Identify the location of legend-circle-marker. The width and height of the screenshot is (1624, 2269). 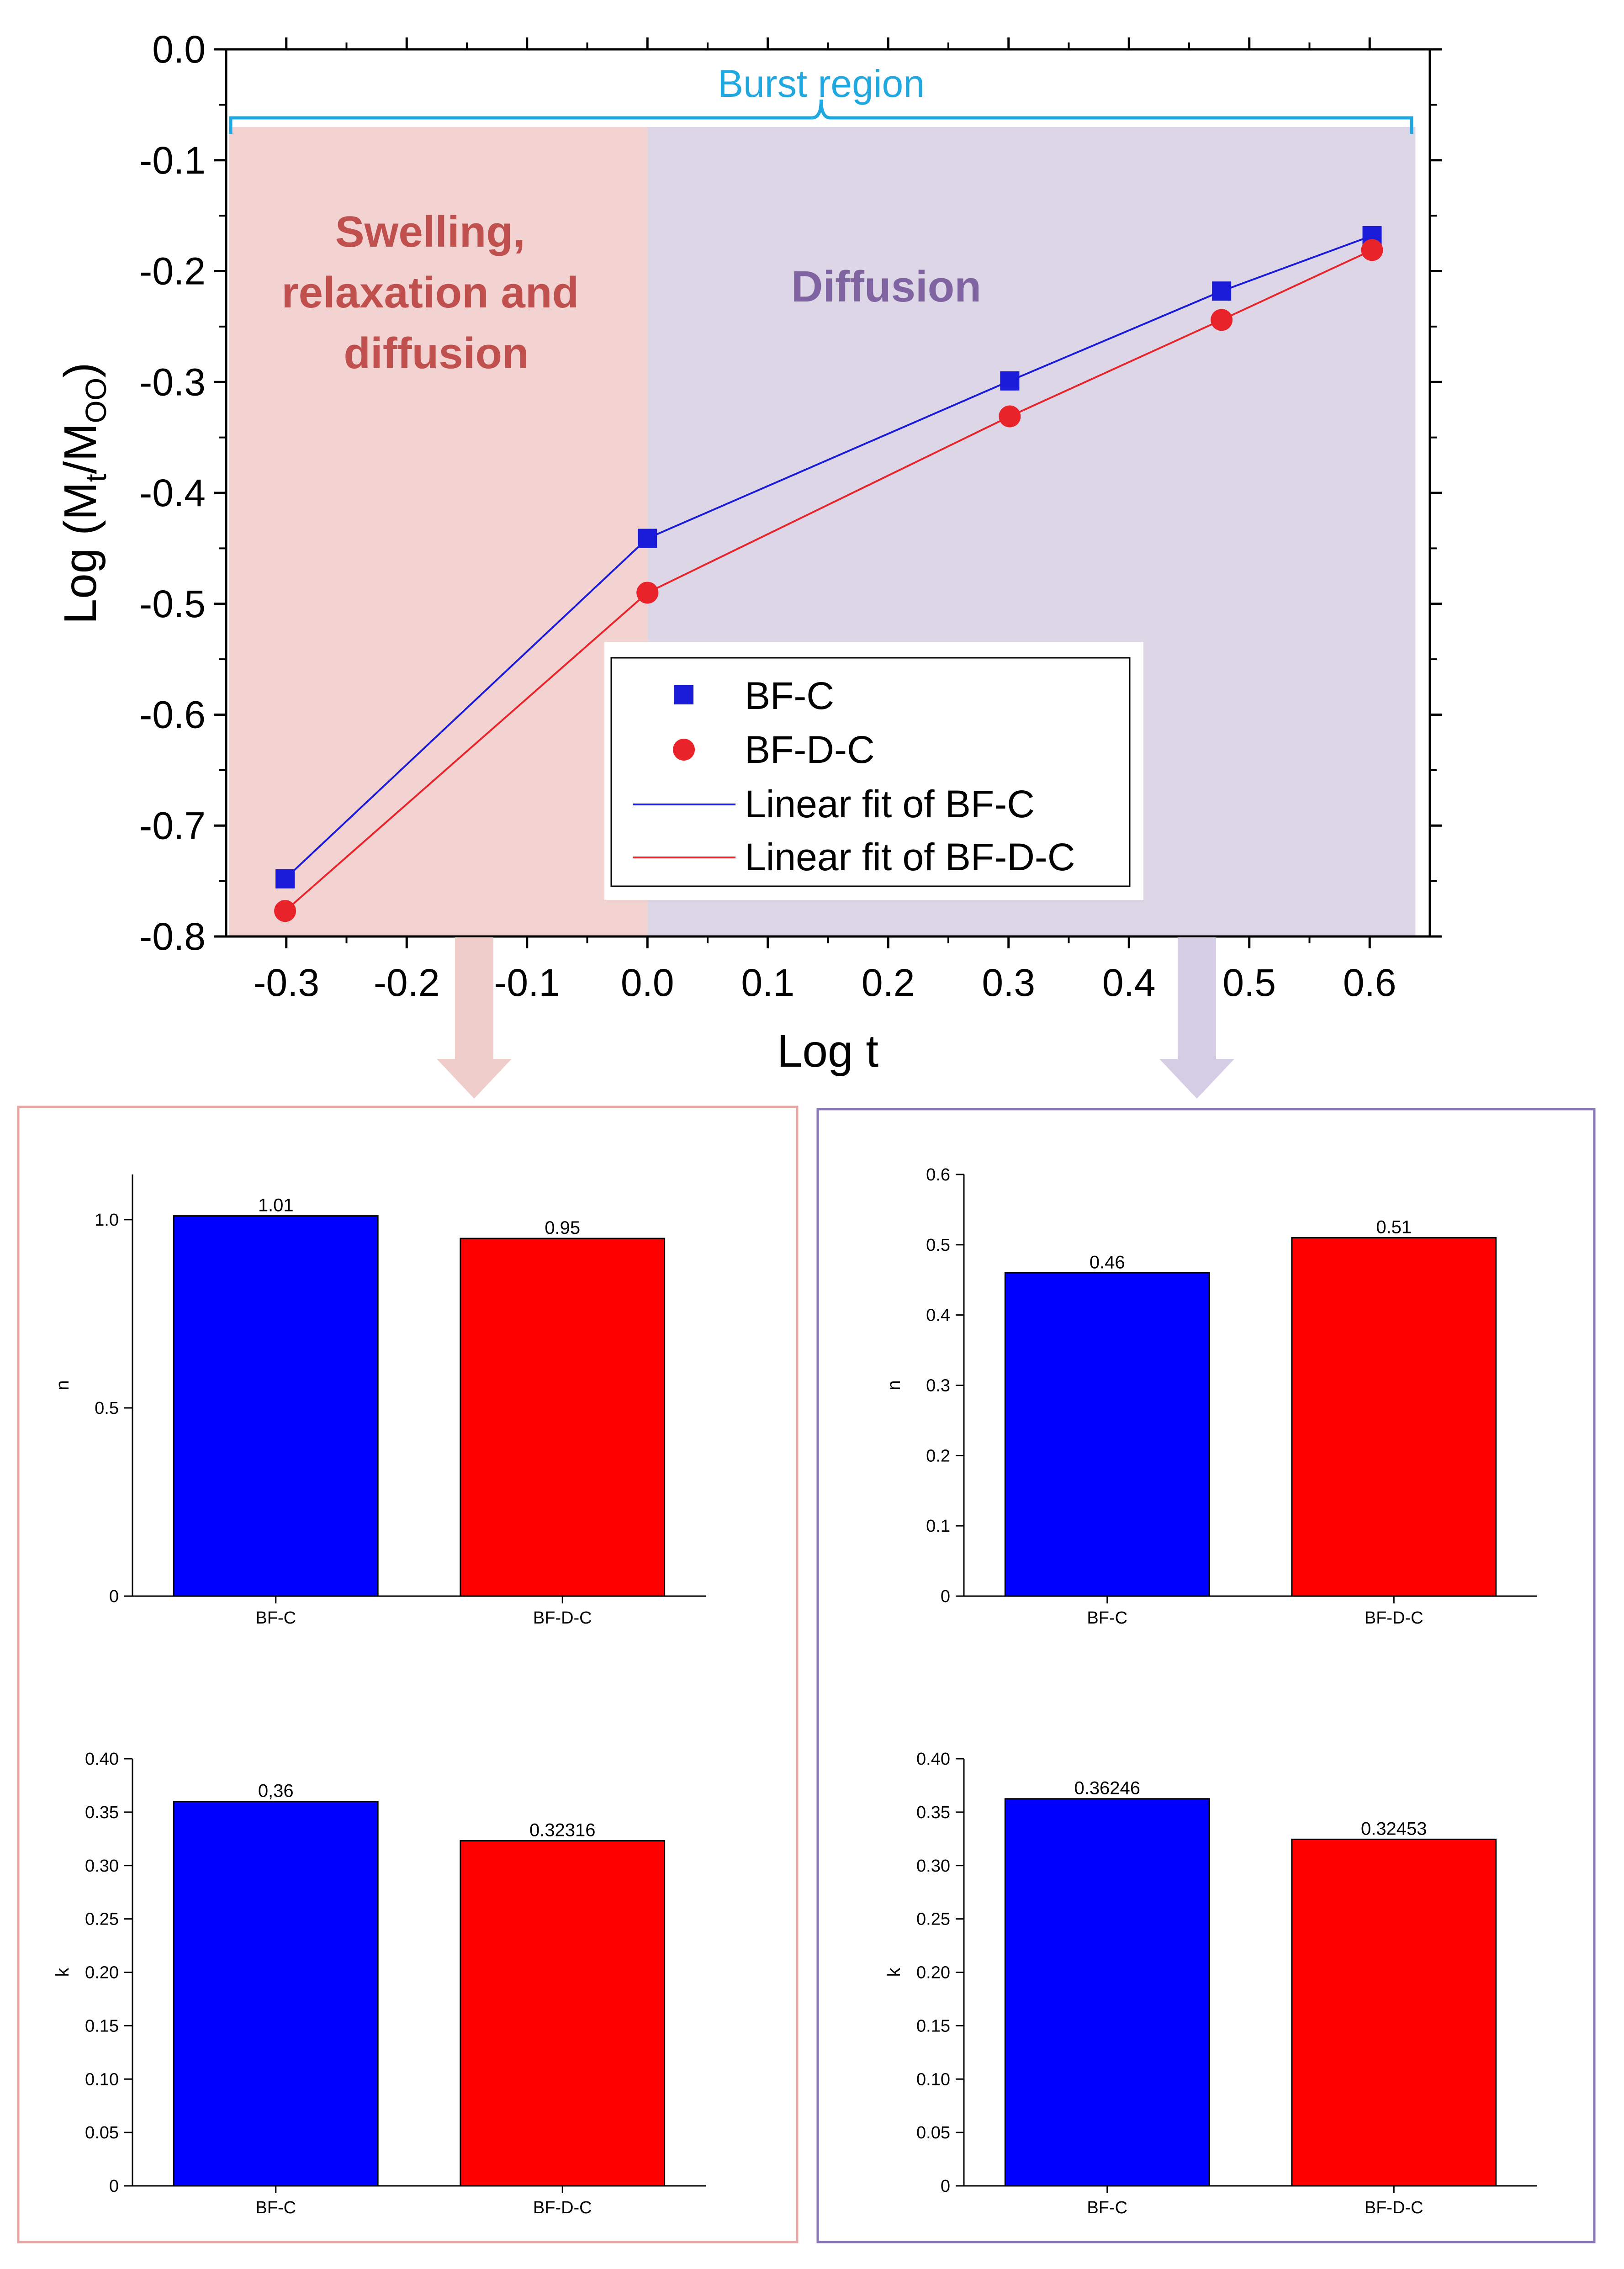
(684, 750).